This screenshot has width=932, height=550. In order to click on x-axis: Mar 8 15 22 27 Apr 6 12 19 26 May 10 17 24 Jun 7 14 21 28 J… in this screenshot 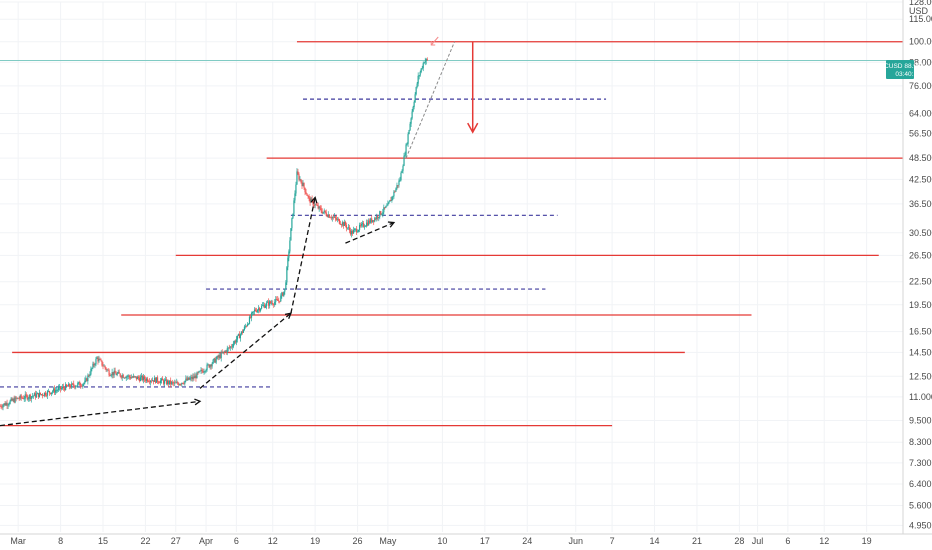, I will do `click(440, 541)`.